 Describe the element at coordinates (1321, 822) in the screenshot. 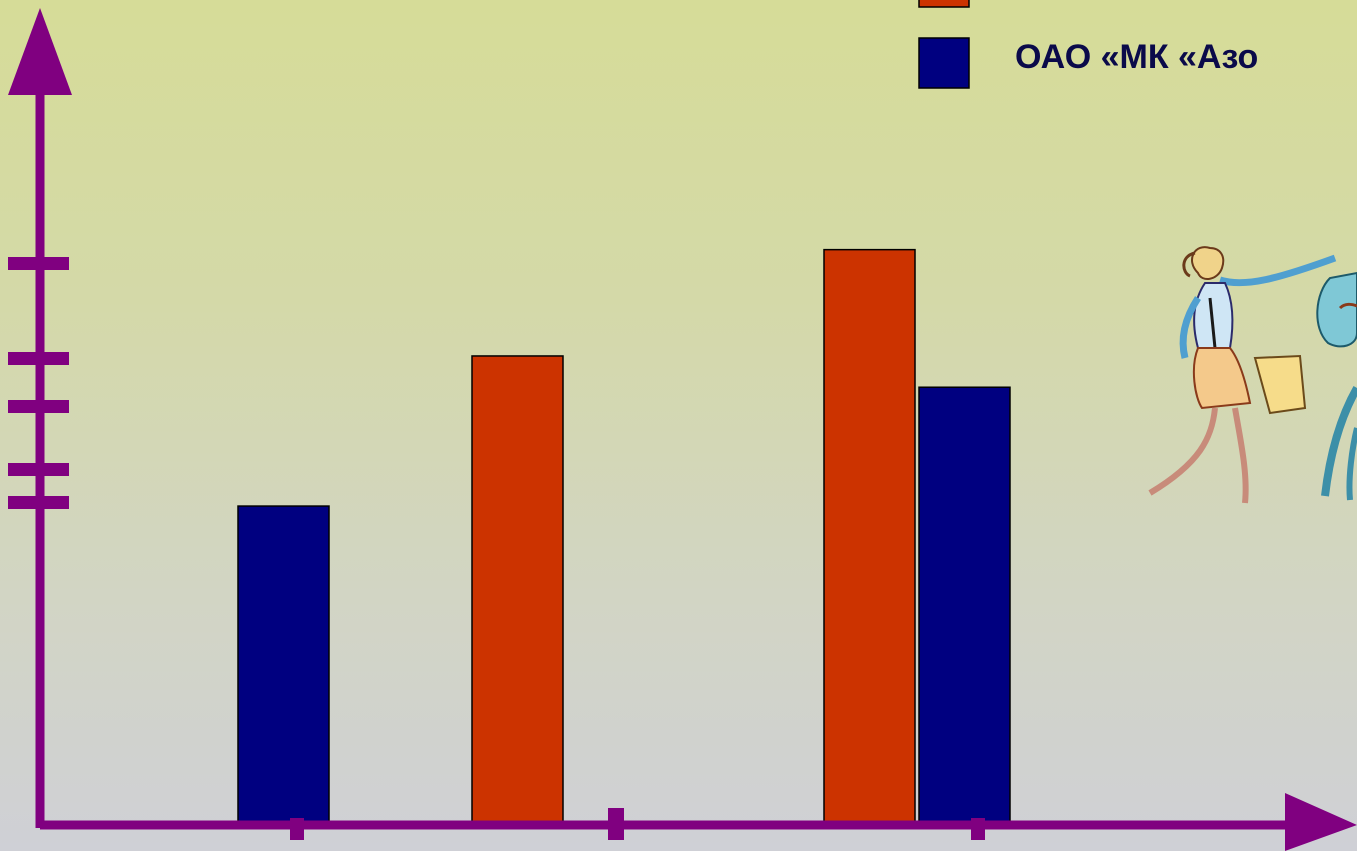

I see `x-axis-arrow` at that location.